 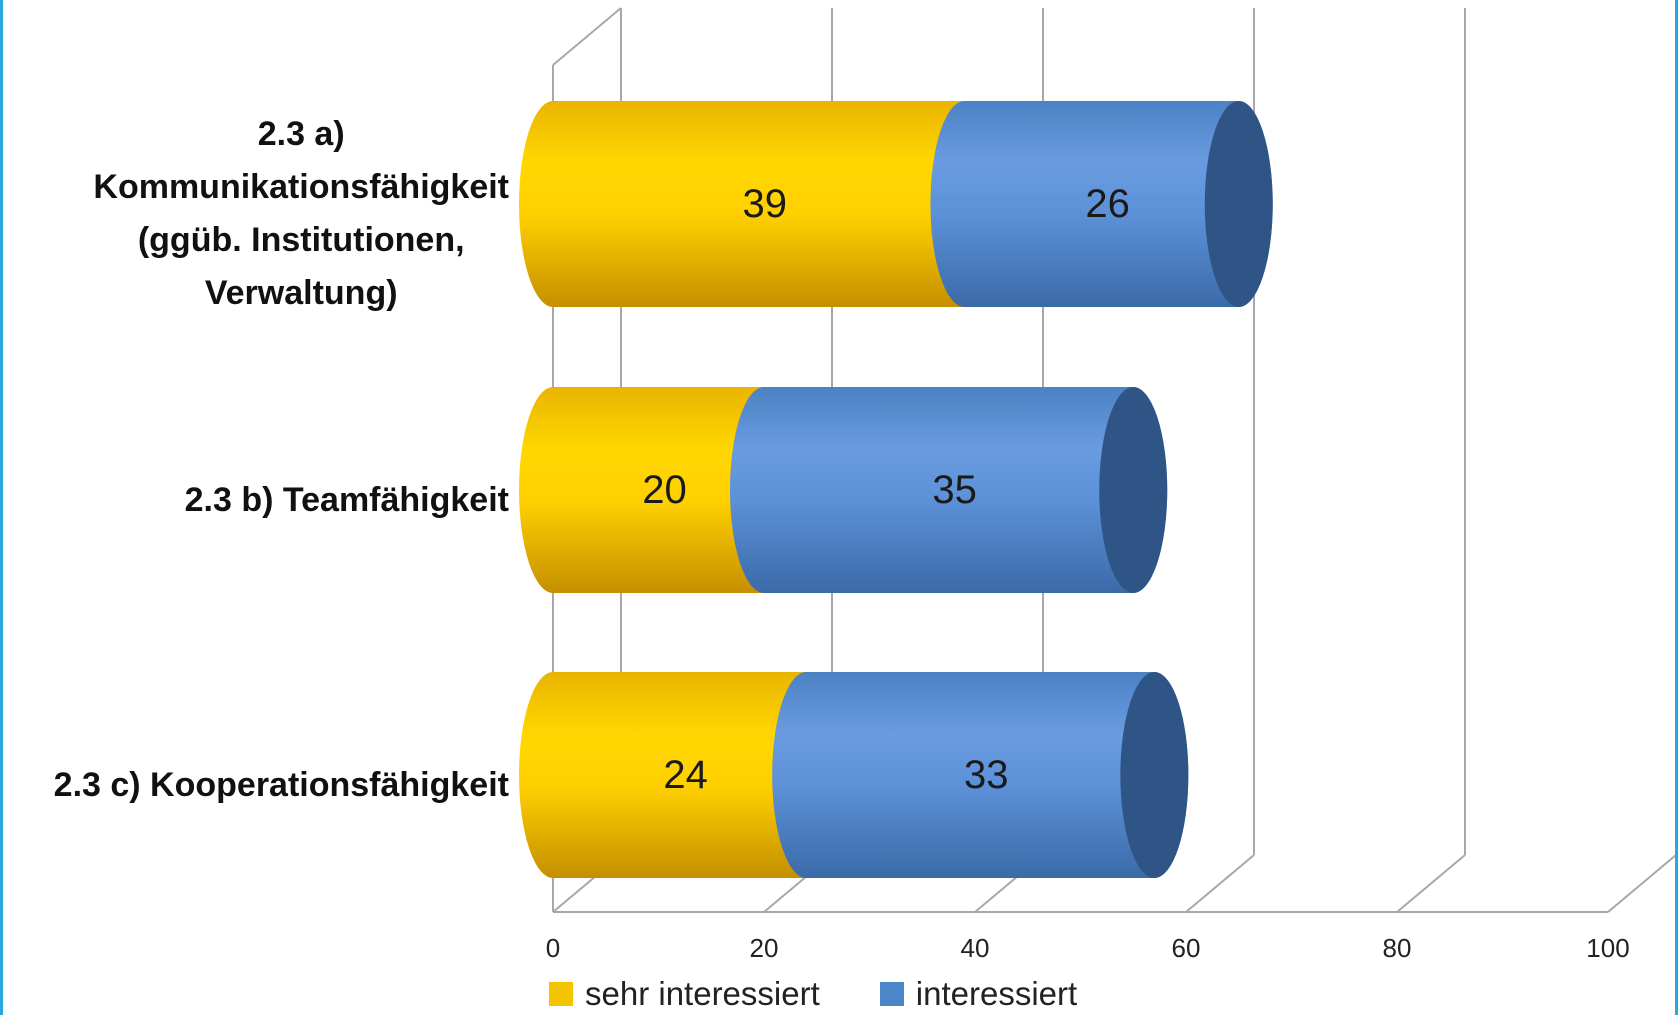 What do you see at coordinates (1238, 204) in the screenshot?
I see `bar-0-end-cap` at bounding box center [1238, 204].